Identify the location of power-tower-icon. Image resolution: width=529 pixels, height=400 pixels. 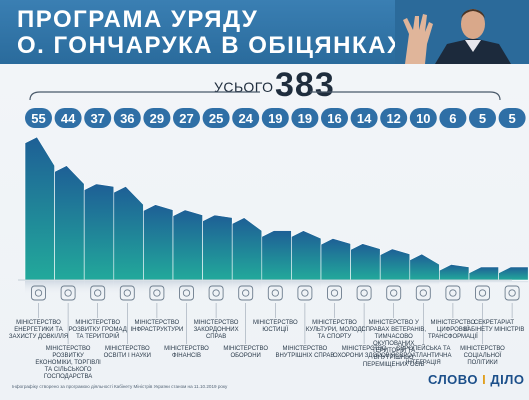
(38, 293).